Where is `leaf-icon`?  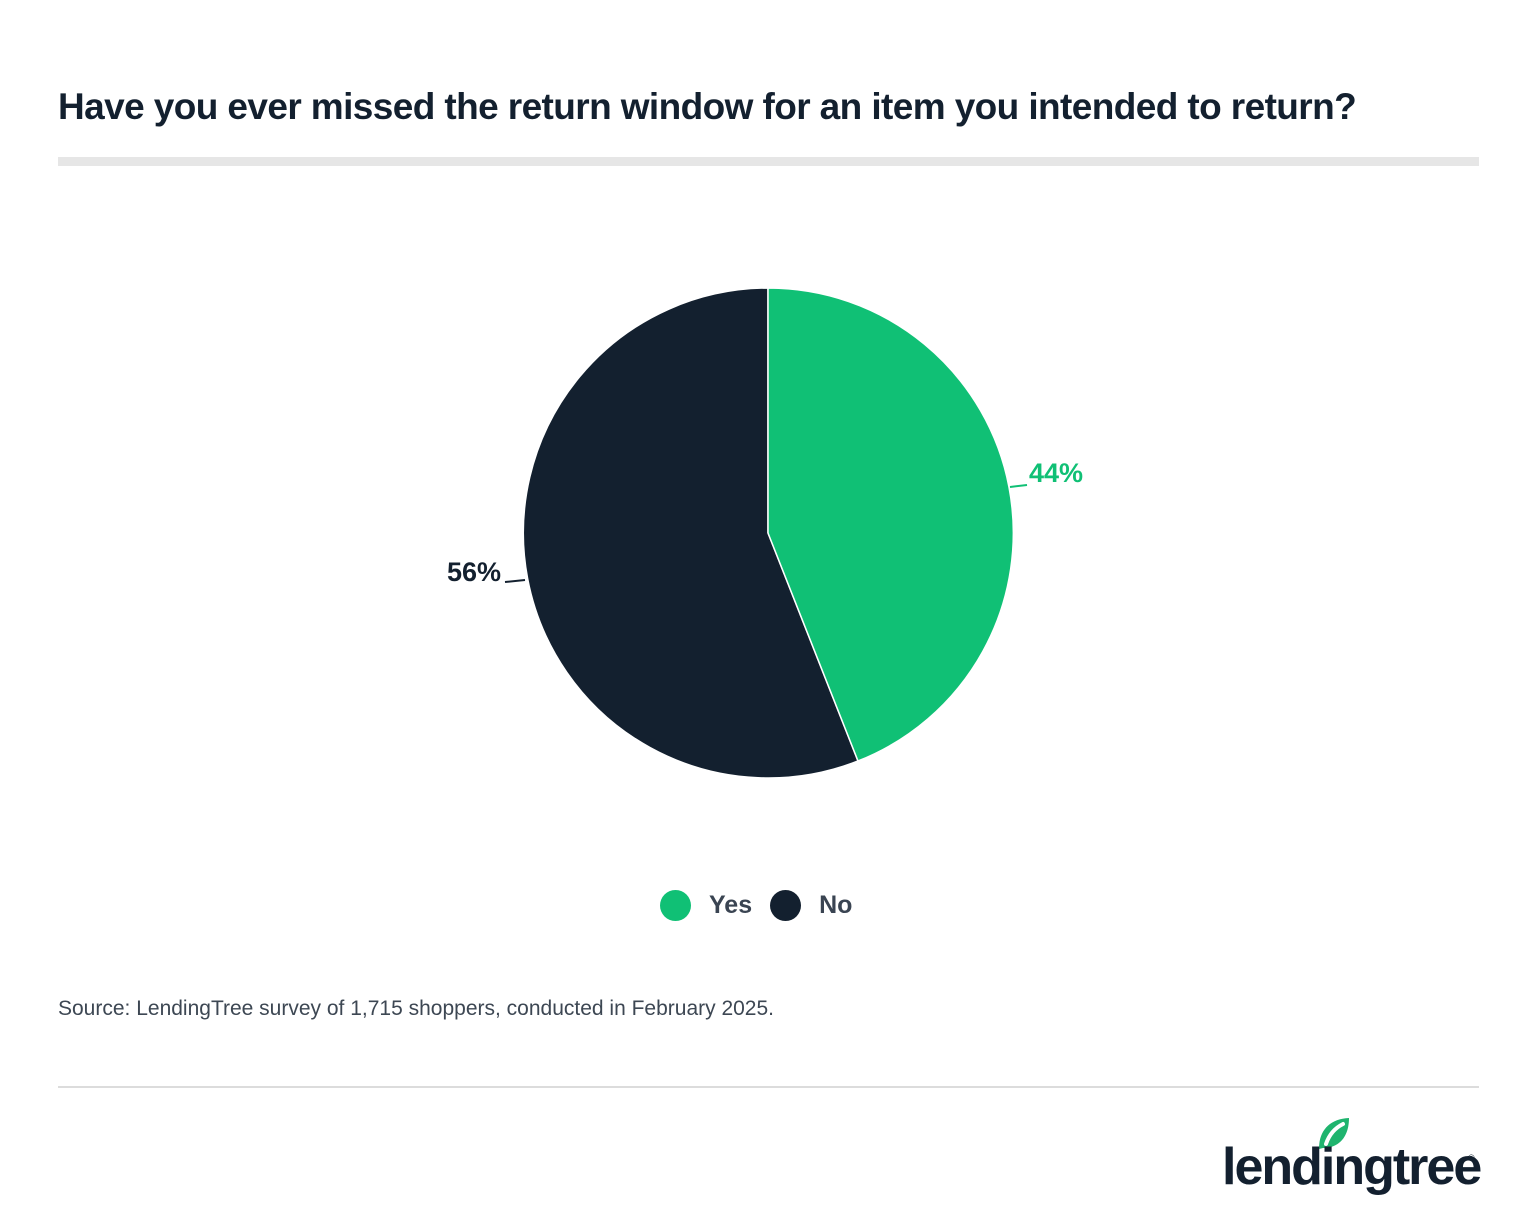 leaf-icon is located at coordinates (1334, 1133).